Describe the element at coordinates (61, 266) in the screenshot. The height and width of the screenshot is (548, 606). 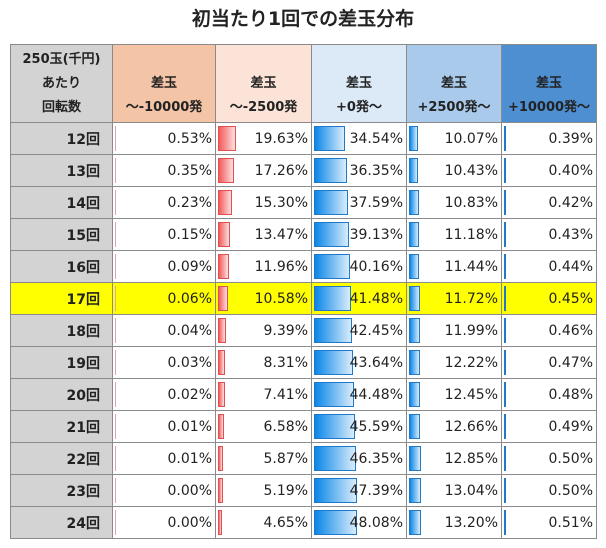
I see `row-label: 16回` at that location.